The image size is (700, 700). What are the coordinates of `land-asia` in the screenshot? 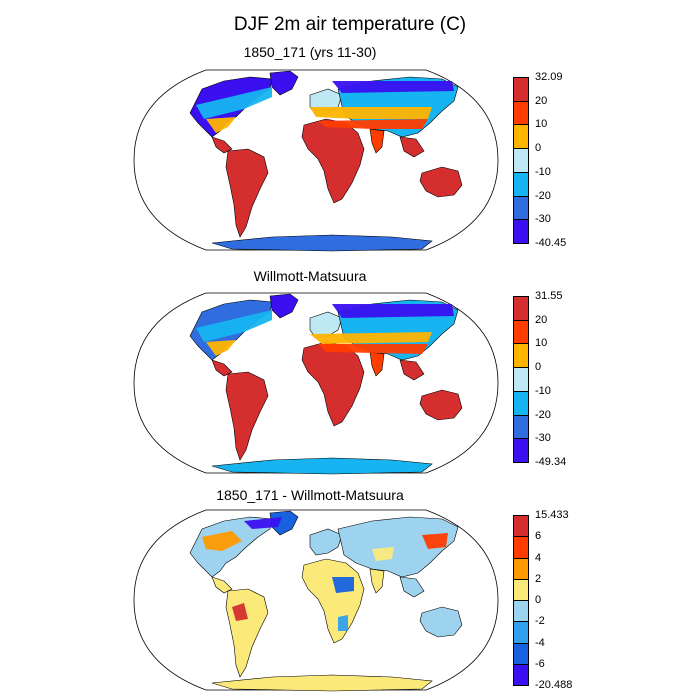 It's located at (398, 547).